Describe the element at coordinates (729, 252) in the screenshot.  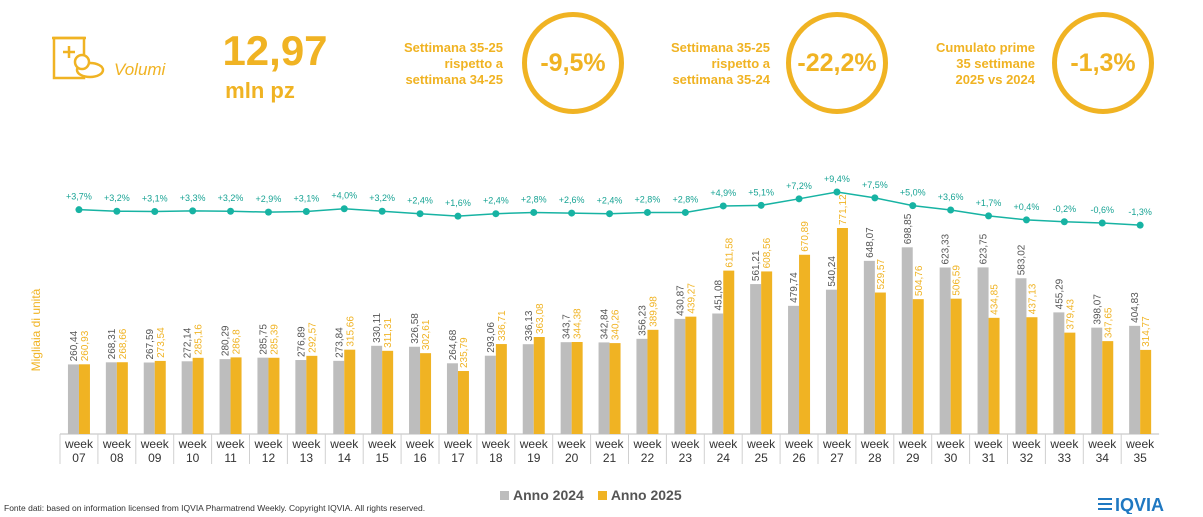
I see `data-label-2025: 611,58` at that location.